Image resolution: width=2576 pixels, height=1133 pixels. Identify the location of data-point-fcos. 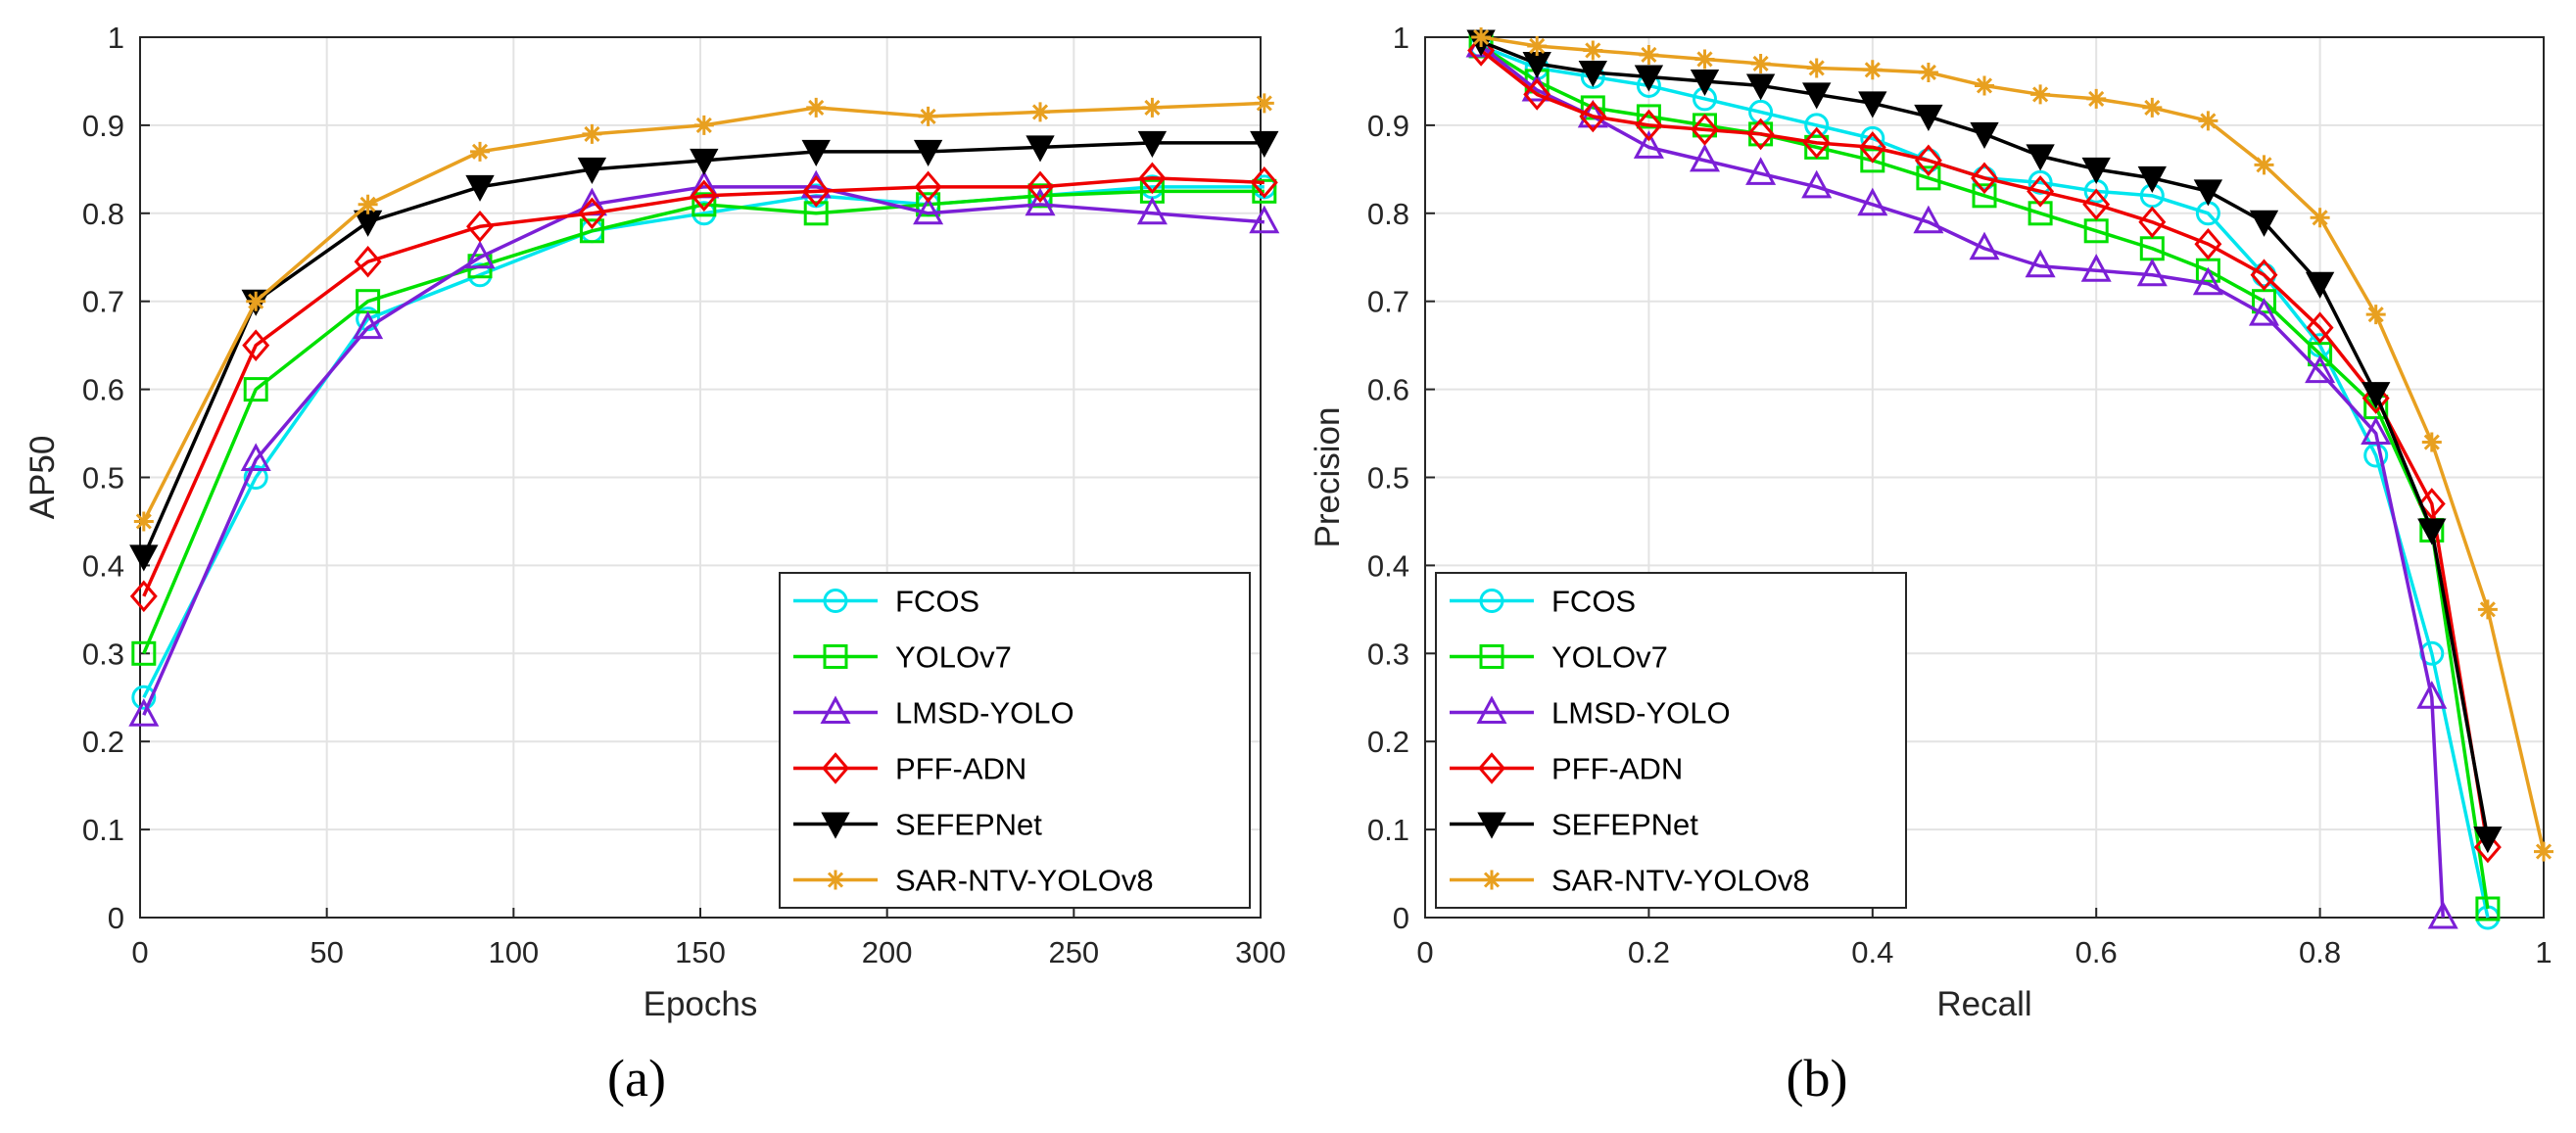
(144, 697).